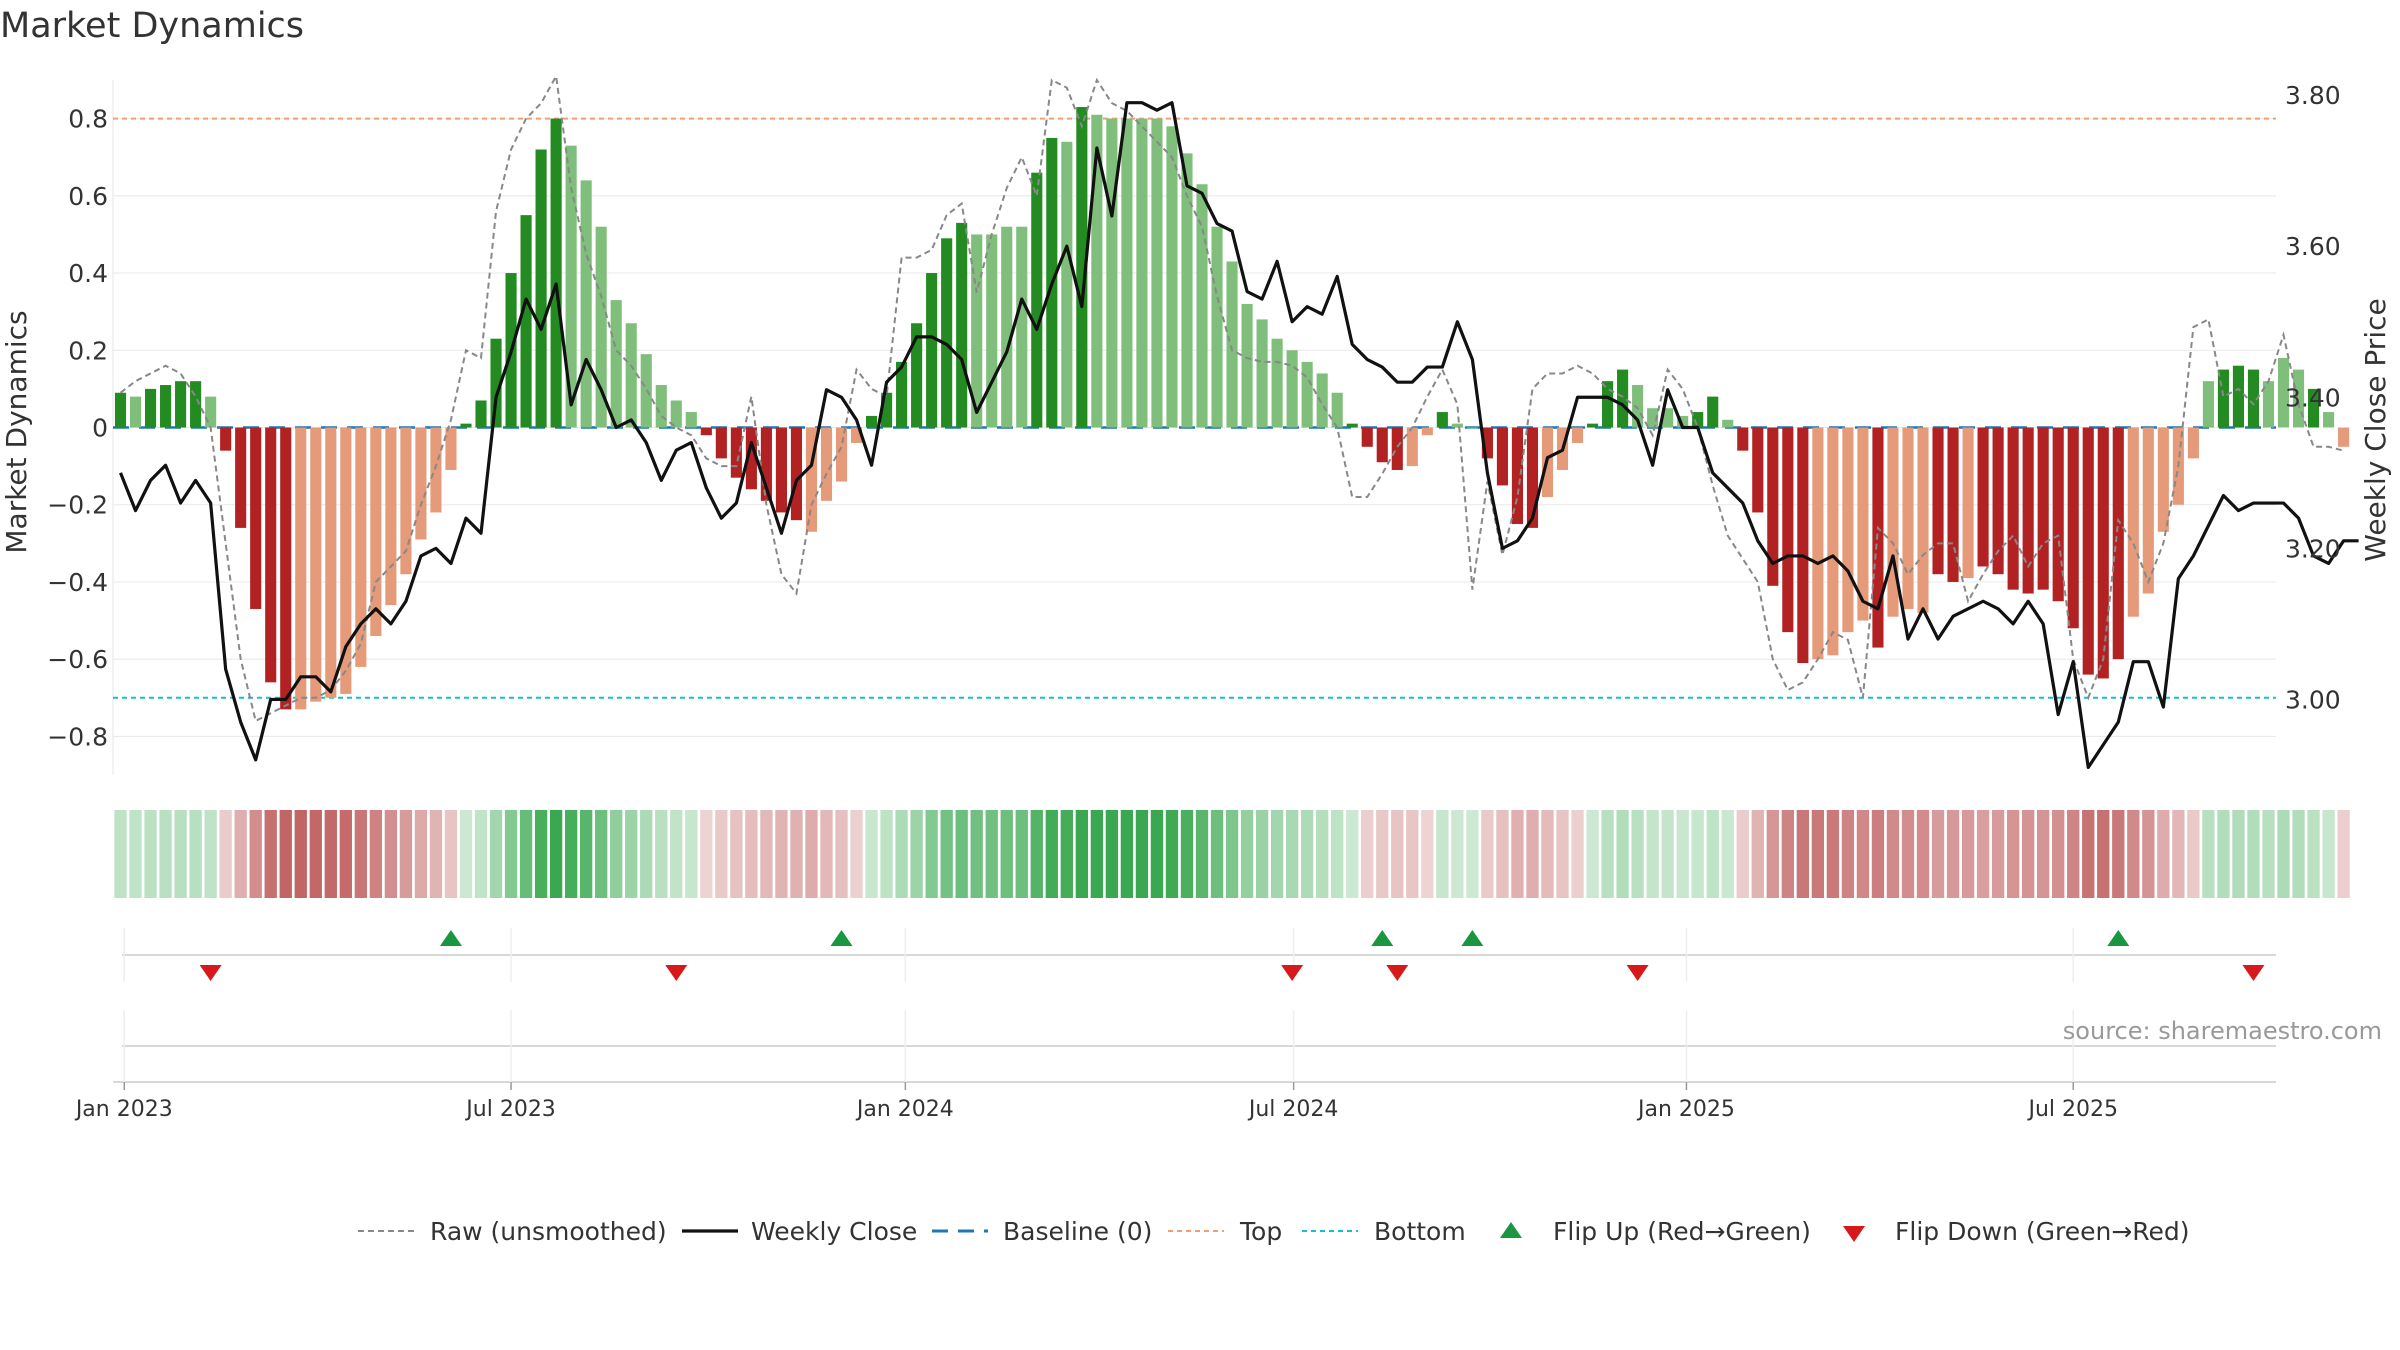 The image size is (2400, 1350). Describe the element at coordinates (510, 1109) in the screenshot. I see `x-tick-label: Jul 2023` at that location.